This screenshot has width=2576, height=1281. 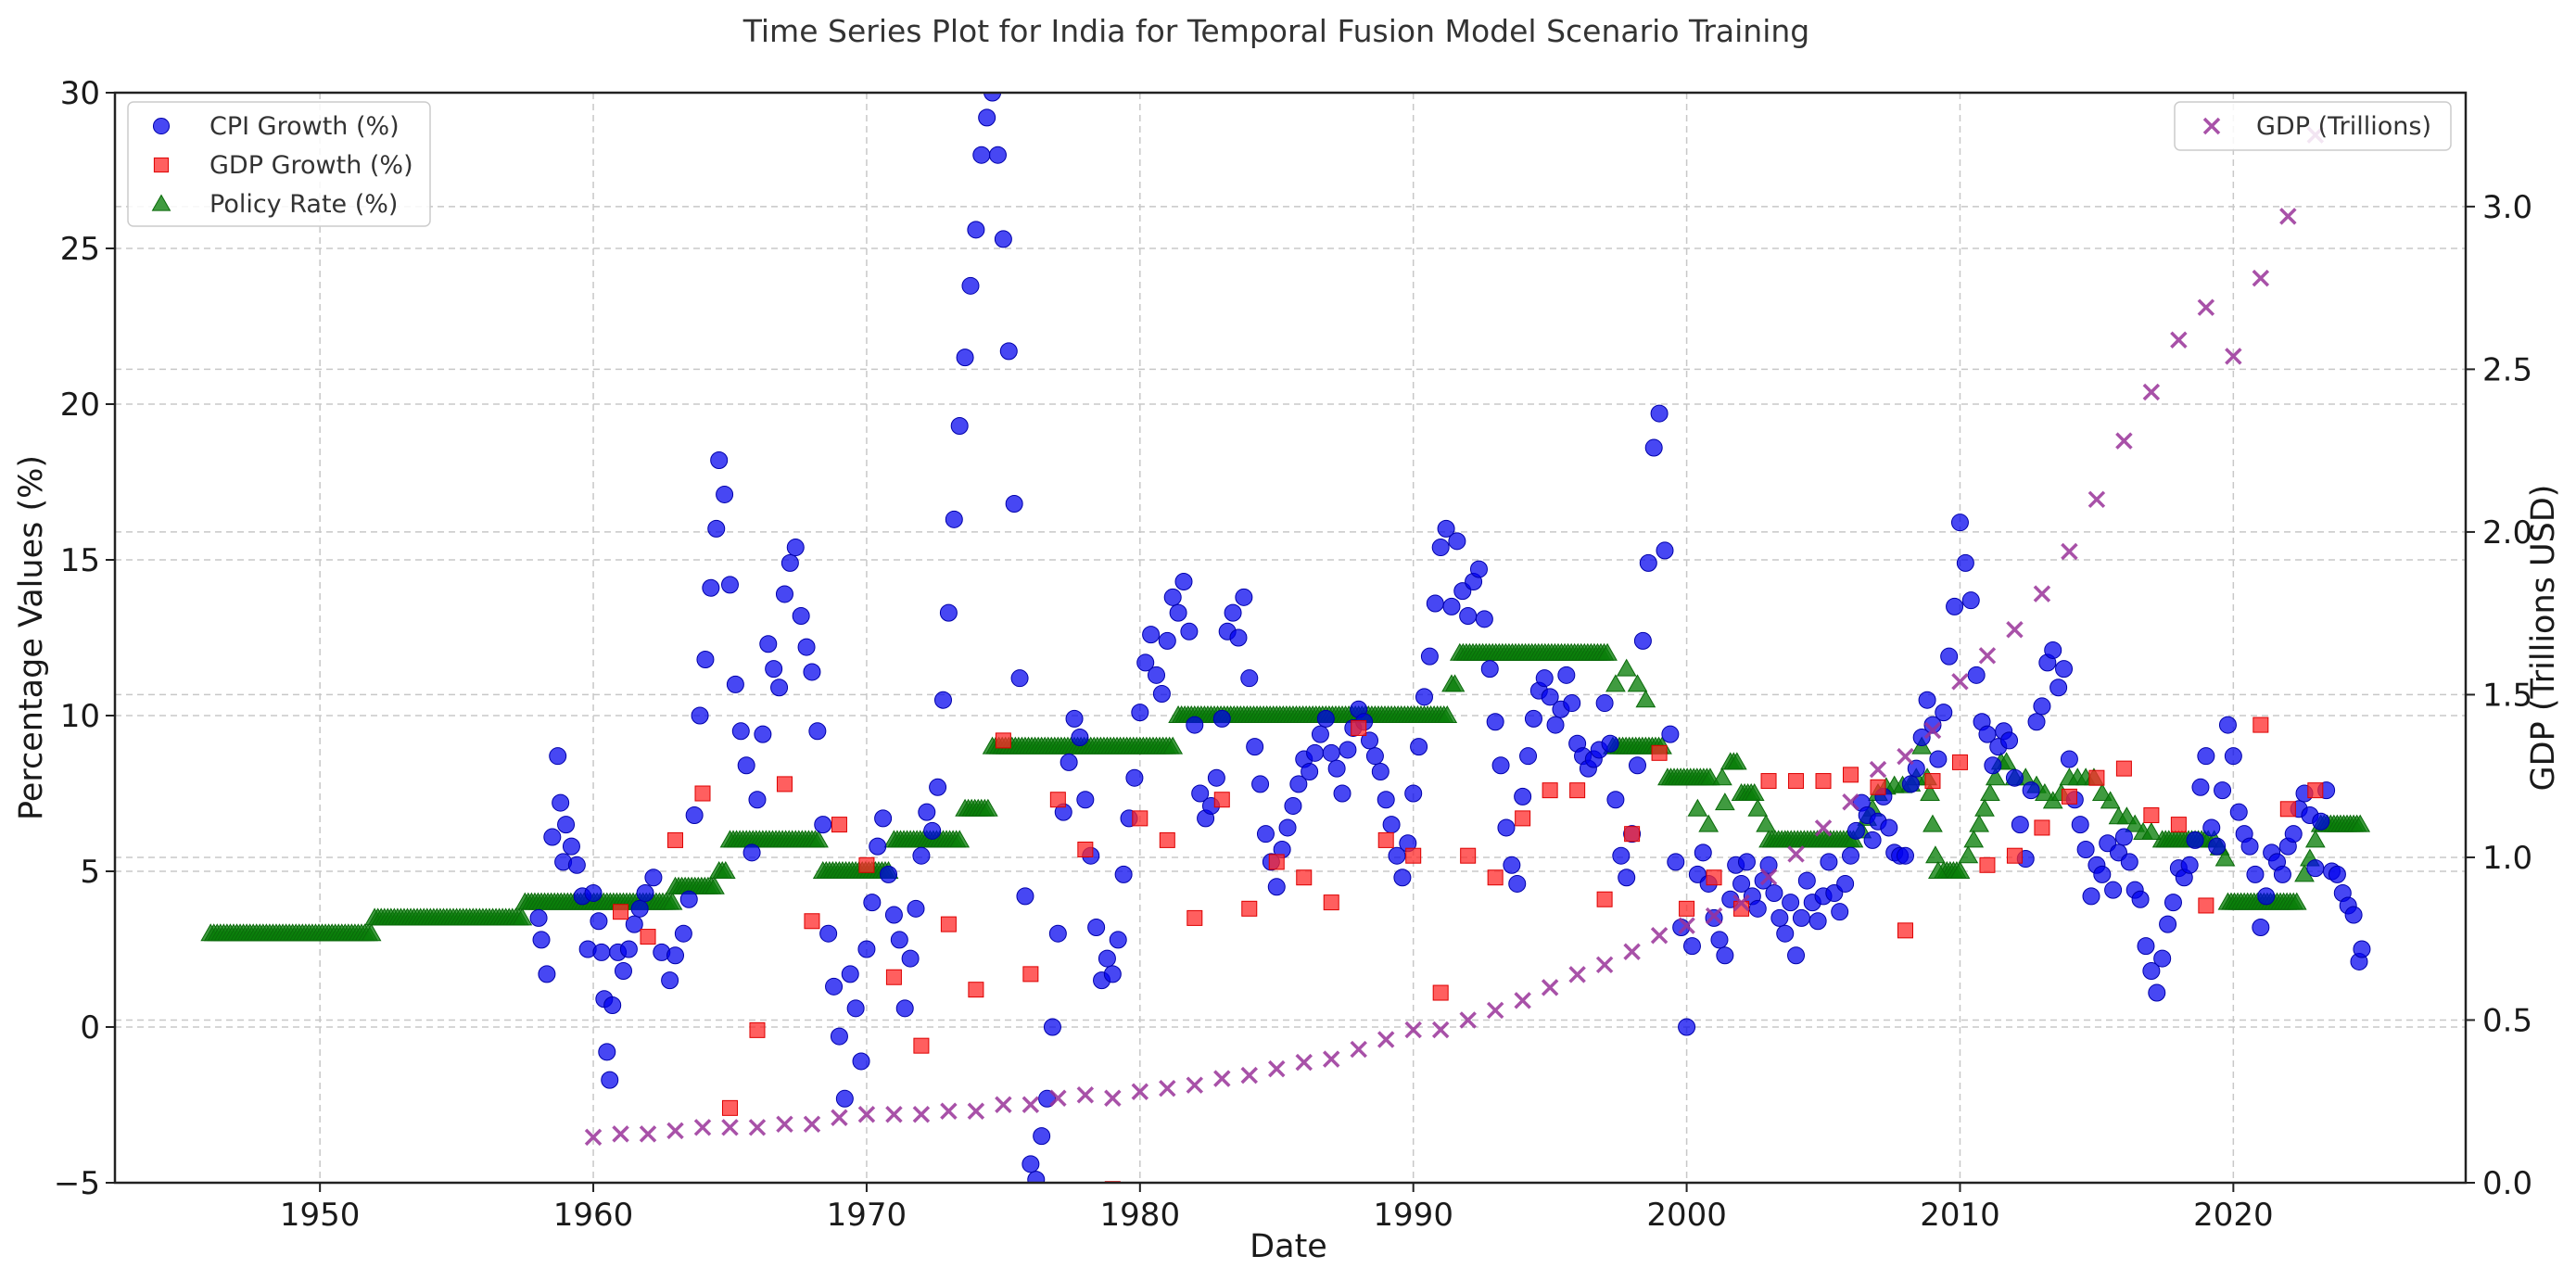 What do you see at coordinates (161, 165) in the screenshot?
I see `legend-gdp-growth-marker` at bounding box center [161, 165].